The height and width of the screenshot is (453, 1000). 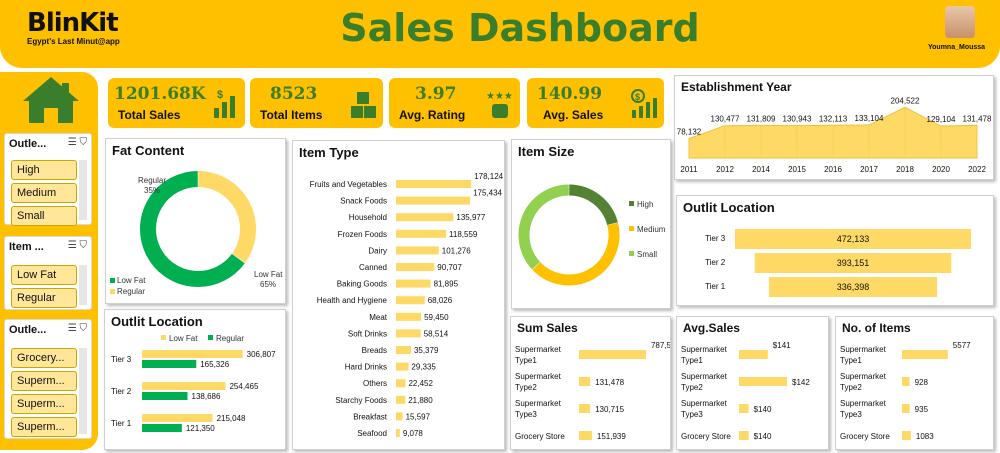 What do you see at coordinates (905, 100) in the screenshot?
I see `data-label: 204,522` at bounding box center [905, 100].